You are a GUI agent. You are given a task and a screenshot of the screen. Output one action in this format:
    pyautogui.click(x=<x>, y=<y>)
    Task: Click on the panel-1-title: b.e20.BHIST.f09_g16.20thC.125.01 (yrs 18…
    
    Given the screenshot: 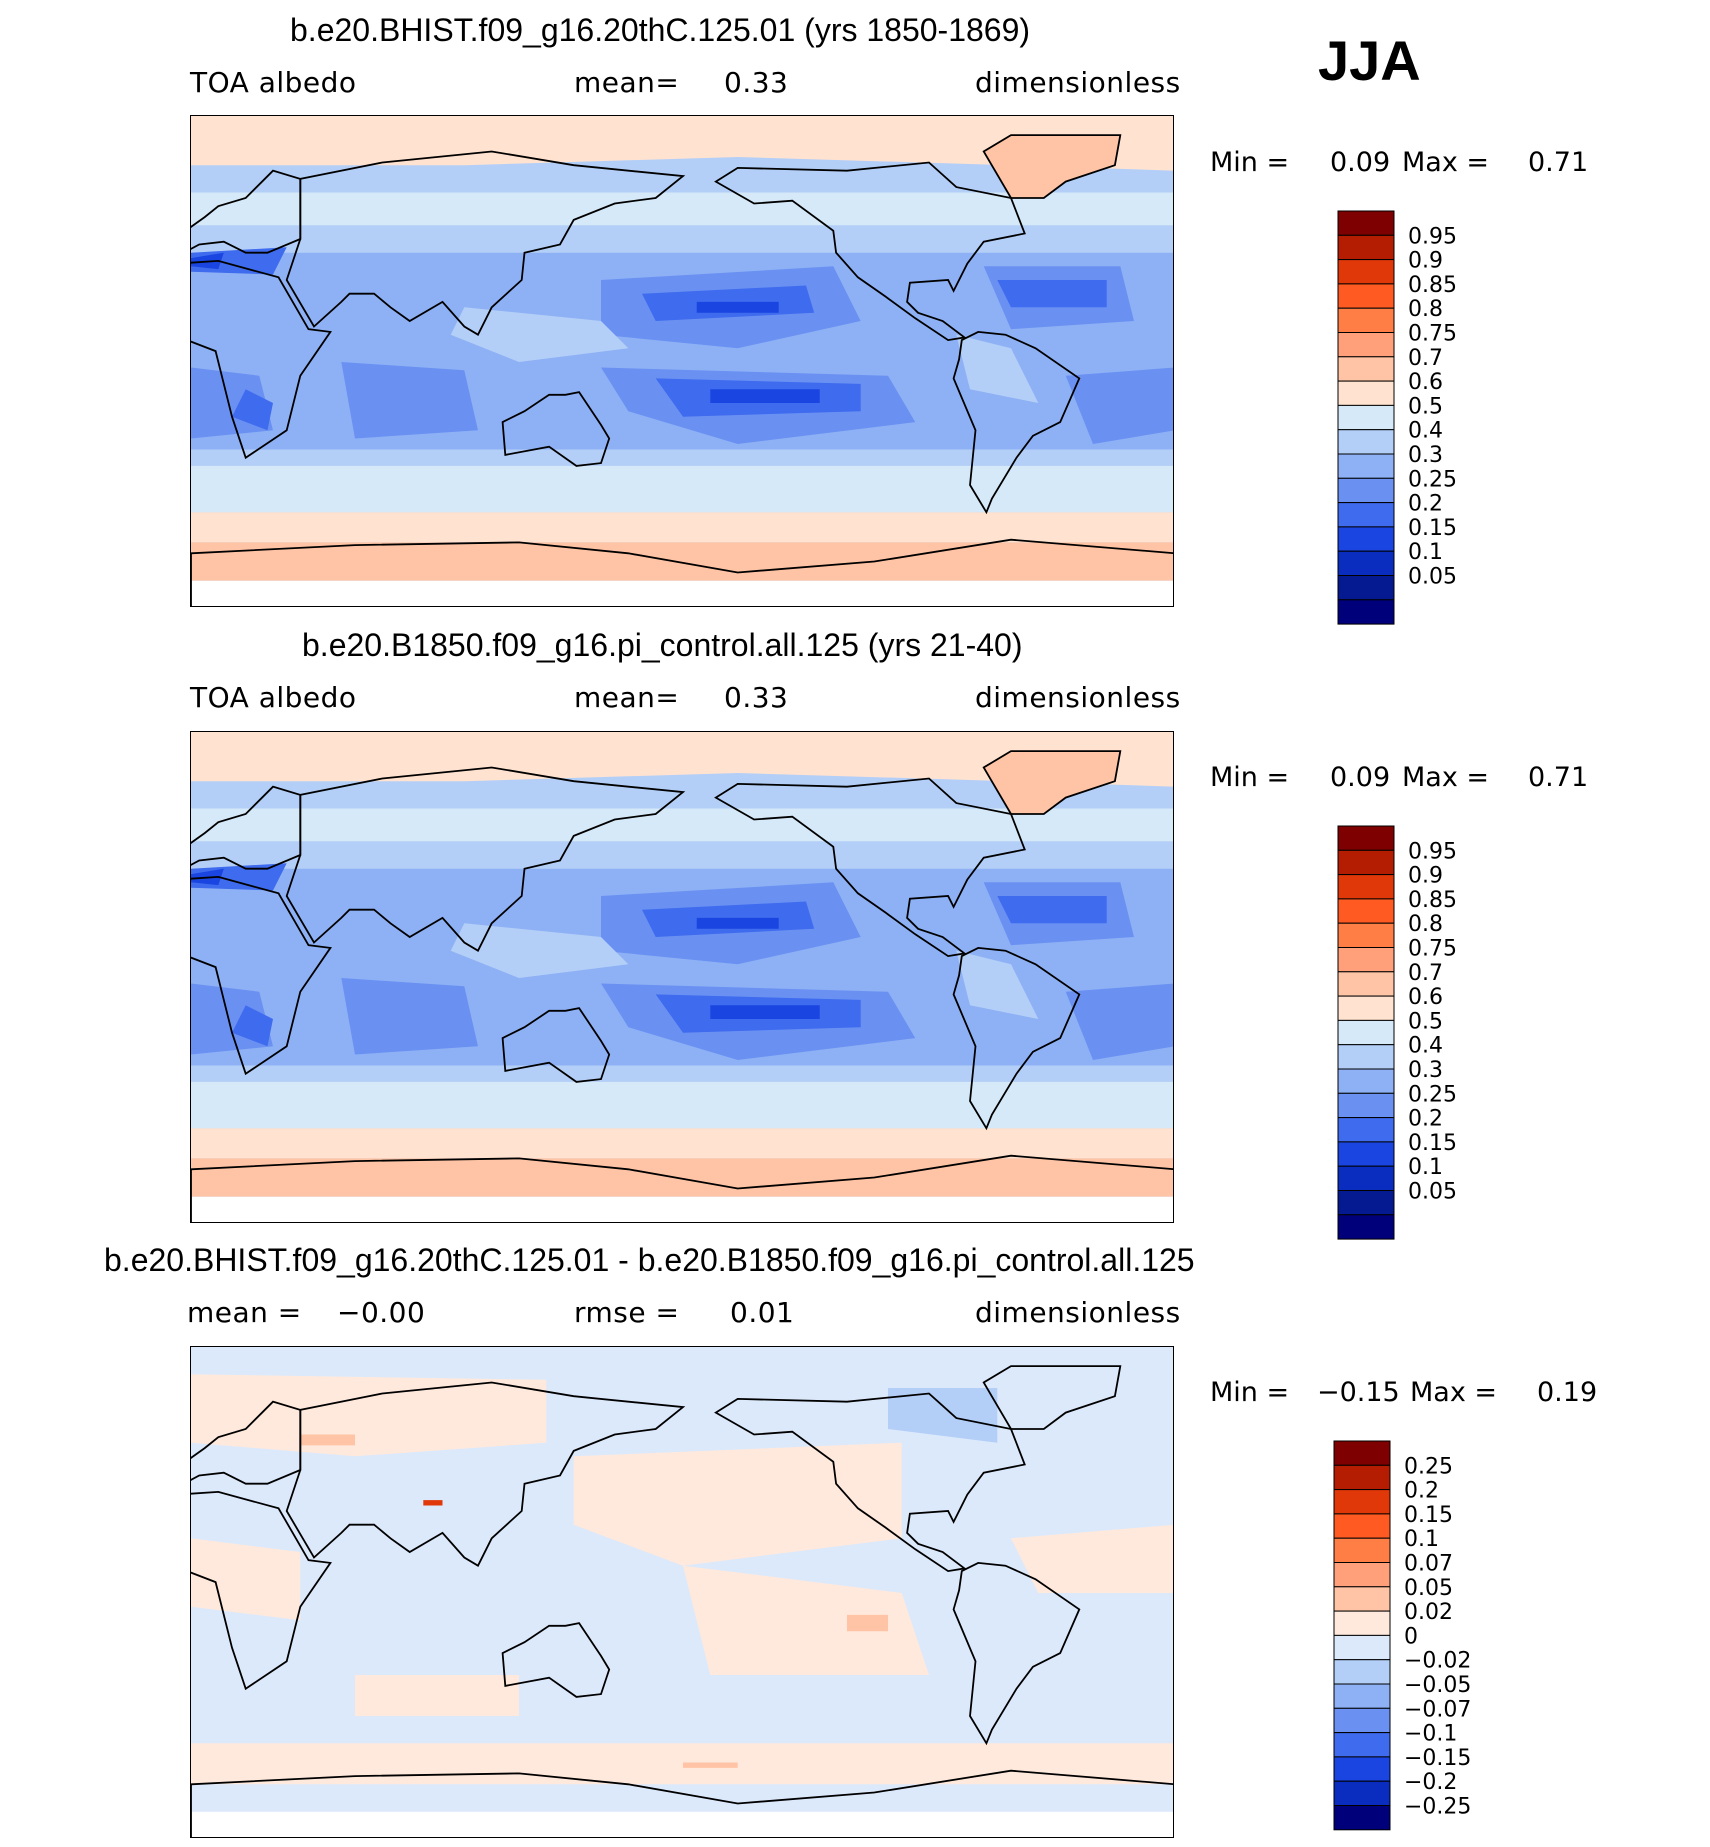 What is the action you would take?
    pyautogui.click(x=660, y=30)
    